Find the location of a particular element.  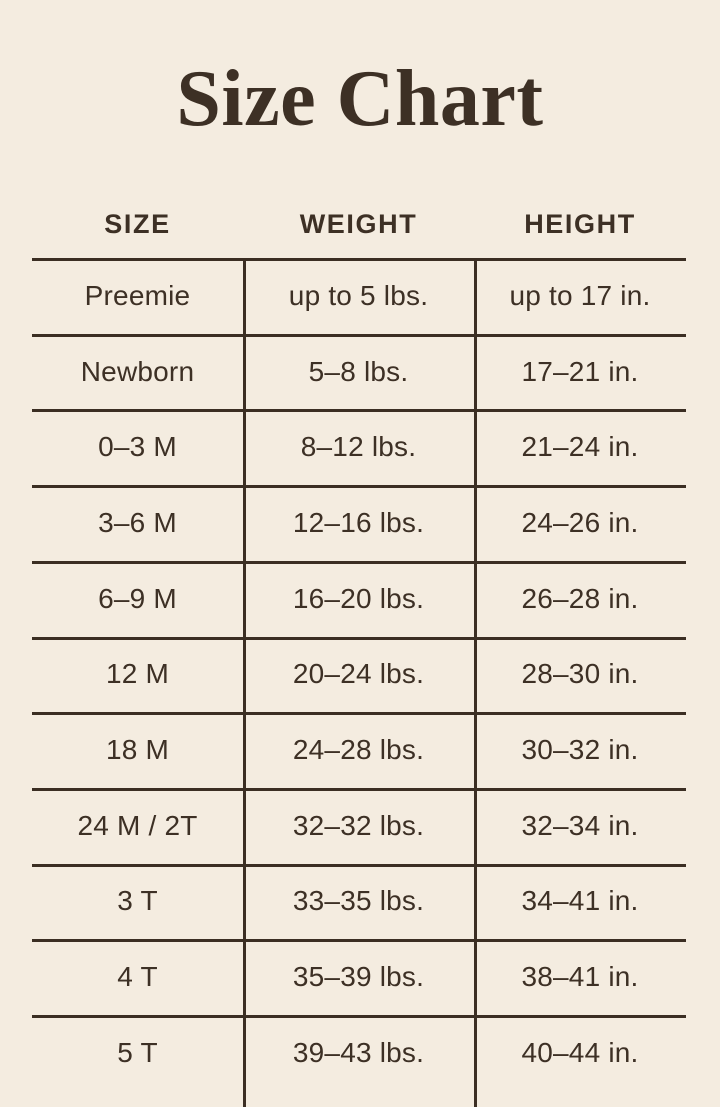

cell-size: 6–9 M is located at coordinates (137, 598).